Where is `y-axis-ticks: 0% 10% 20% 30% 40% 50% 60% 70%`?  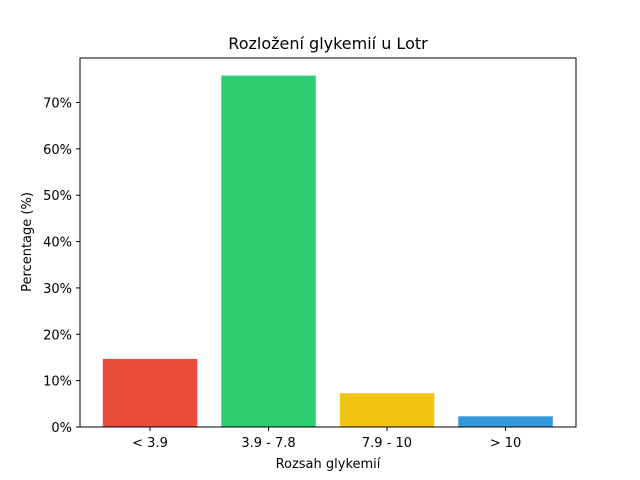 y-axis-ticks: 0% 10% 20% 30% 40% 50% 60% 70% is located at coordinates (61, 266).